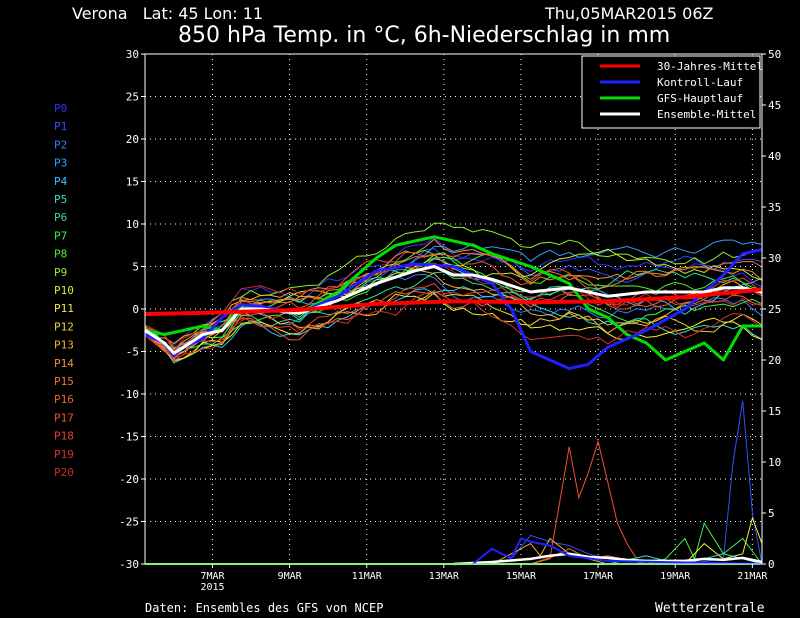  Describe the element at coordinates (774, 309) in the screenshot. I see `y-right-tick-label: 25` at that location.